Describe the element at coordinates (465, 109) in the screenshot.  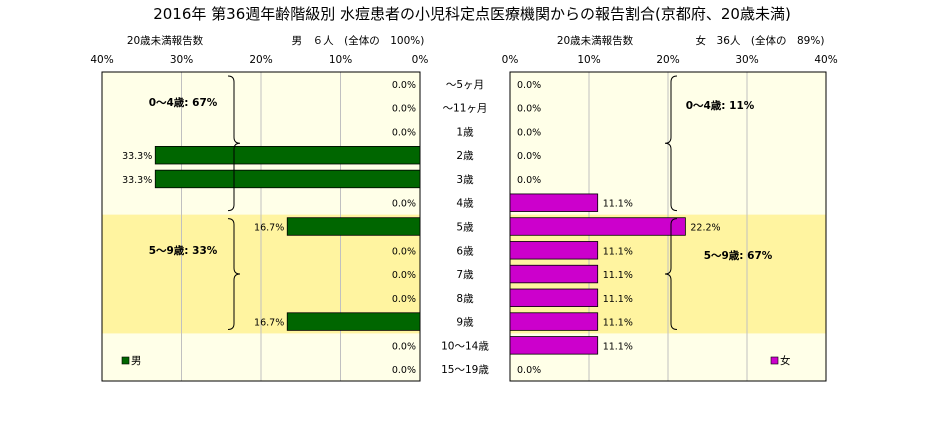
I see `category-label: ～11ヶ月` at that location.